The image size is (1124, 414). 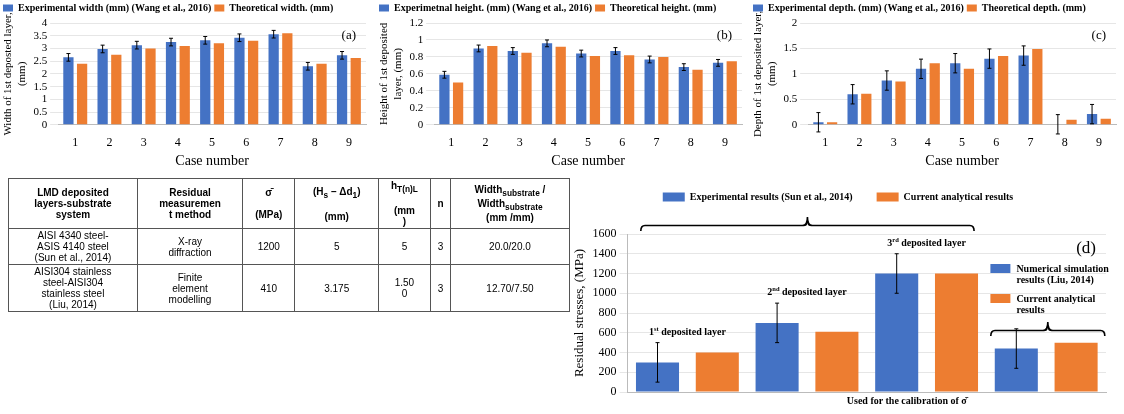 I want to click on y-tick-label: 400, so click(x=607, y=351).